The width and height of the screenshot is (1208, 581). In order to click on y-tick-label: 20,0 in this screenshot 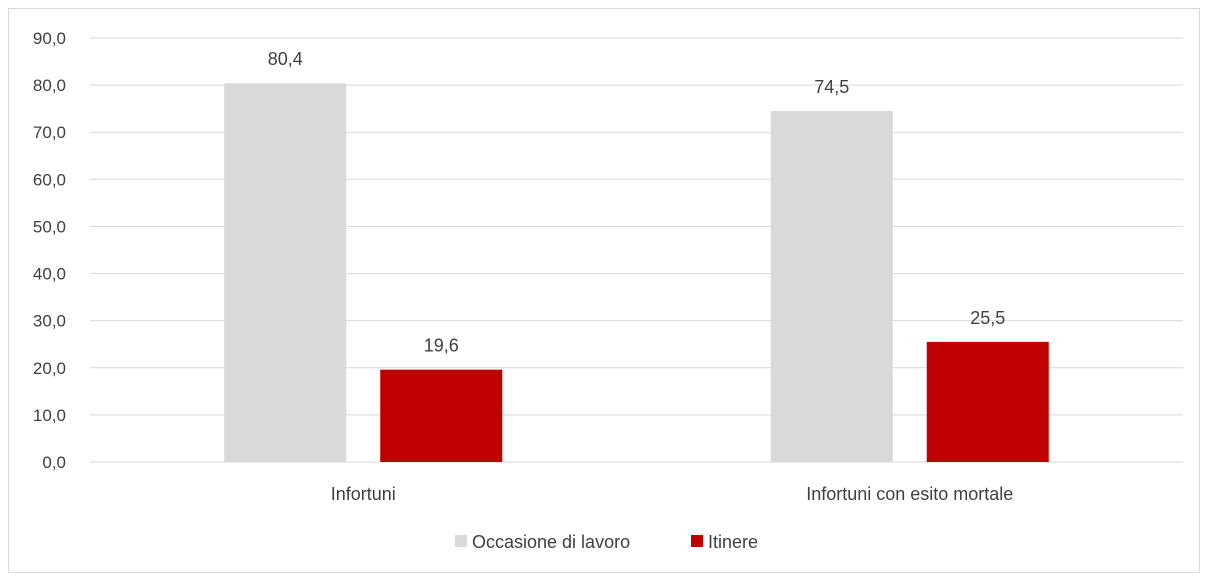, I will do `click(49, 368)`.